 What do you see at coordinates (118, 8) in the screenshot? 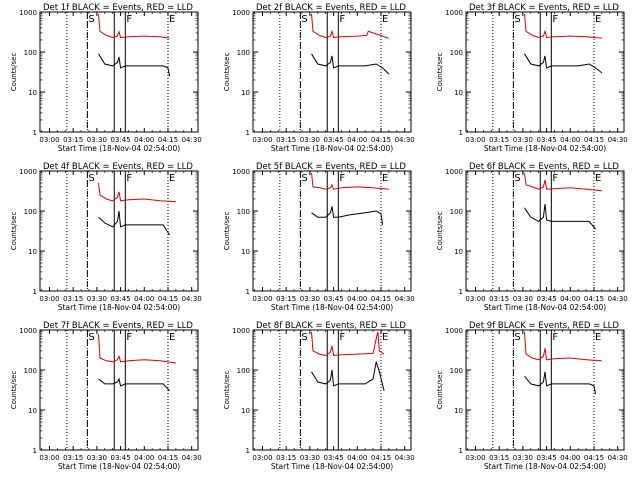
I see `panel-title: Det 1f BLACK = Events, RED = LLD` at bounding box center [118, 8].